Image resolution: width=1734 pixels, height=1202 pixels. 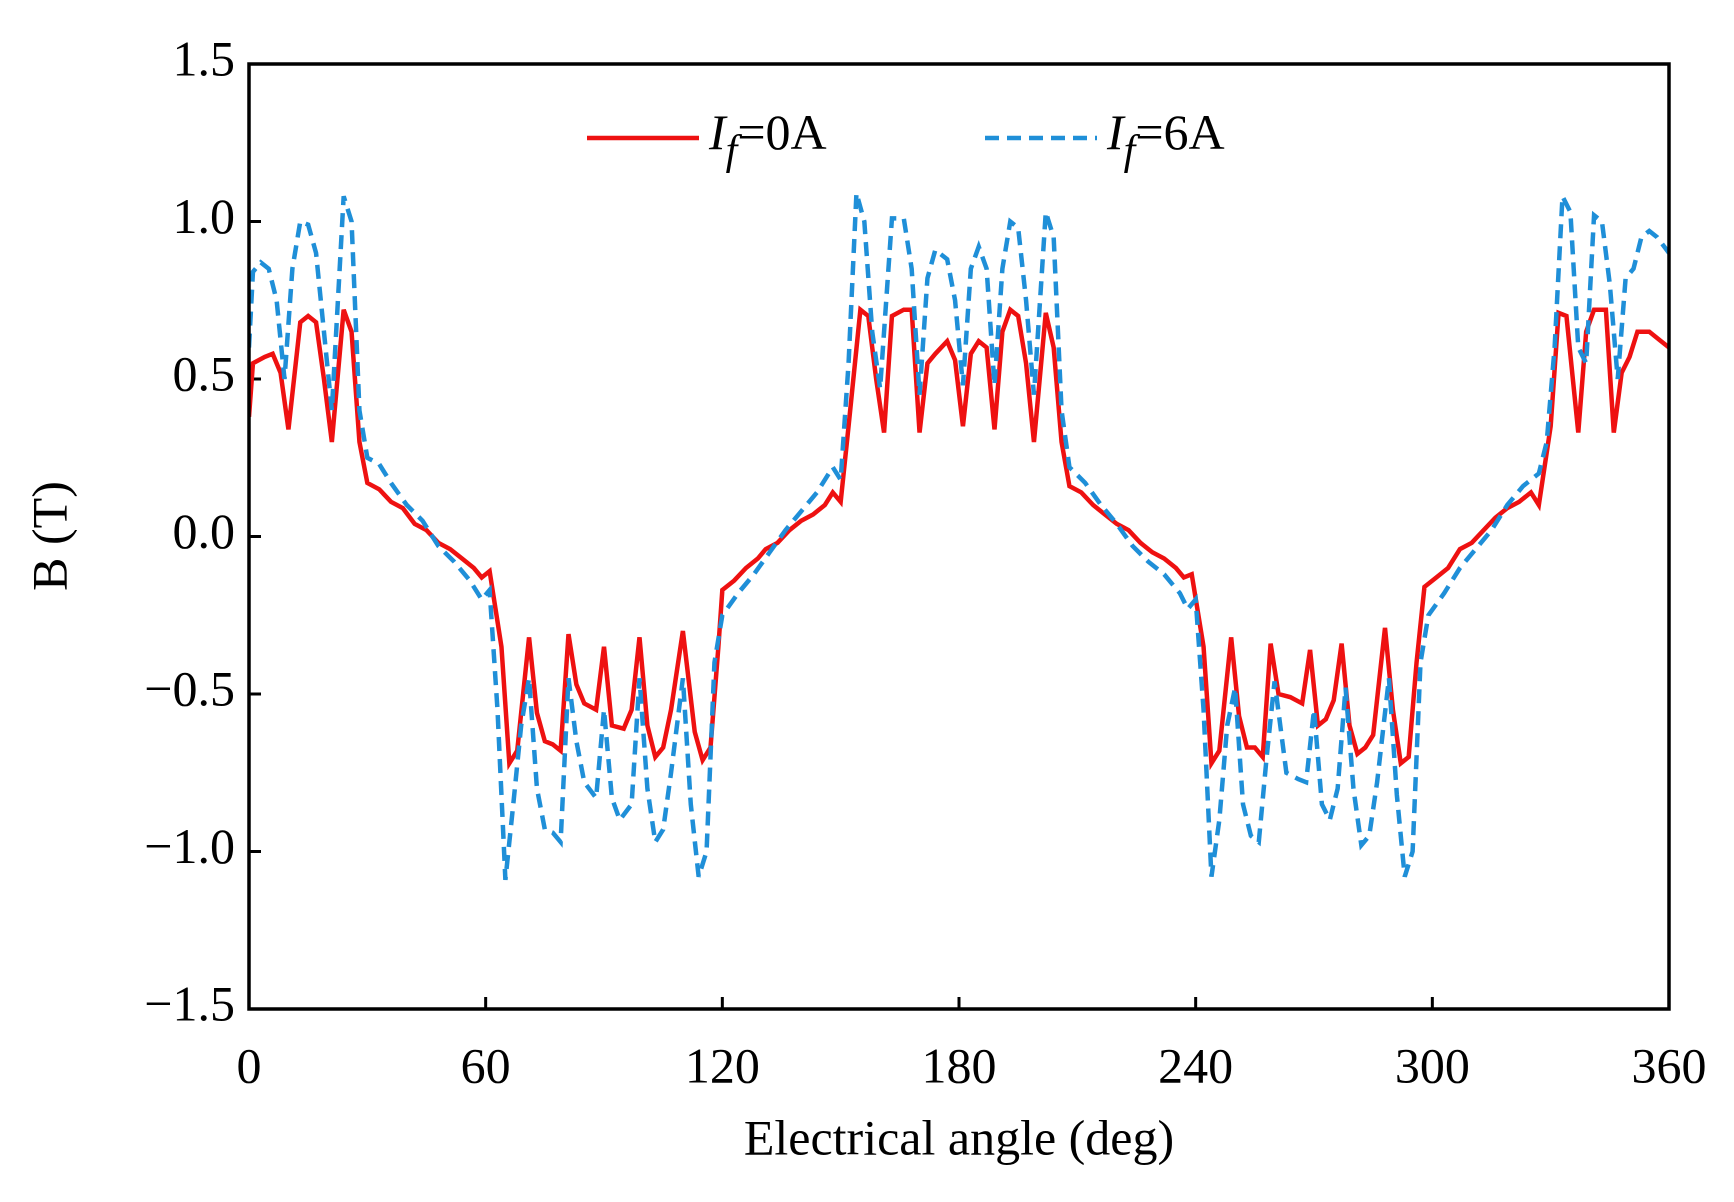 What do you see at coordinates (204, 531) in the screenshot?
I see `y-tick-label: 0.0` at bounding box center [204, 531].